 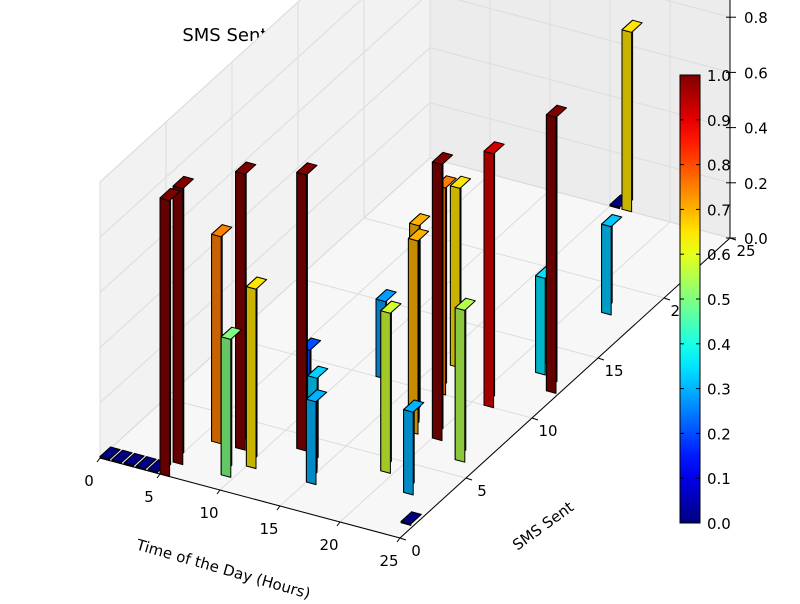 I want to click on x-axis-label: Time of the Day (Hours), so click(x=222, y=567).